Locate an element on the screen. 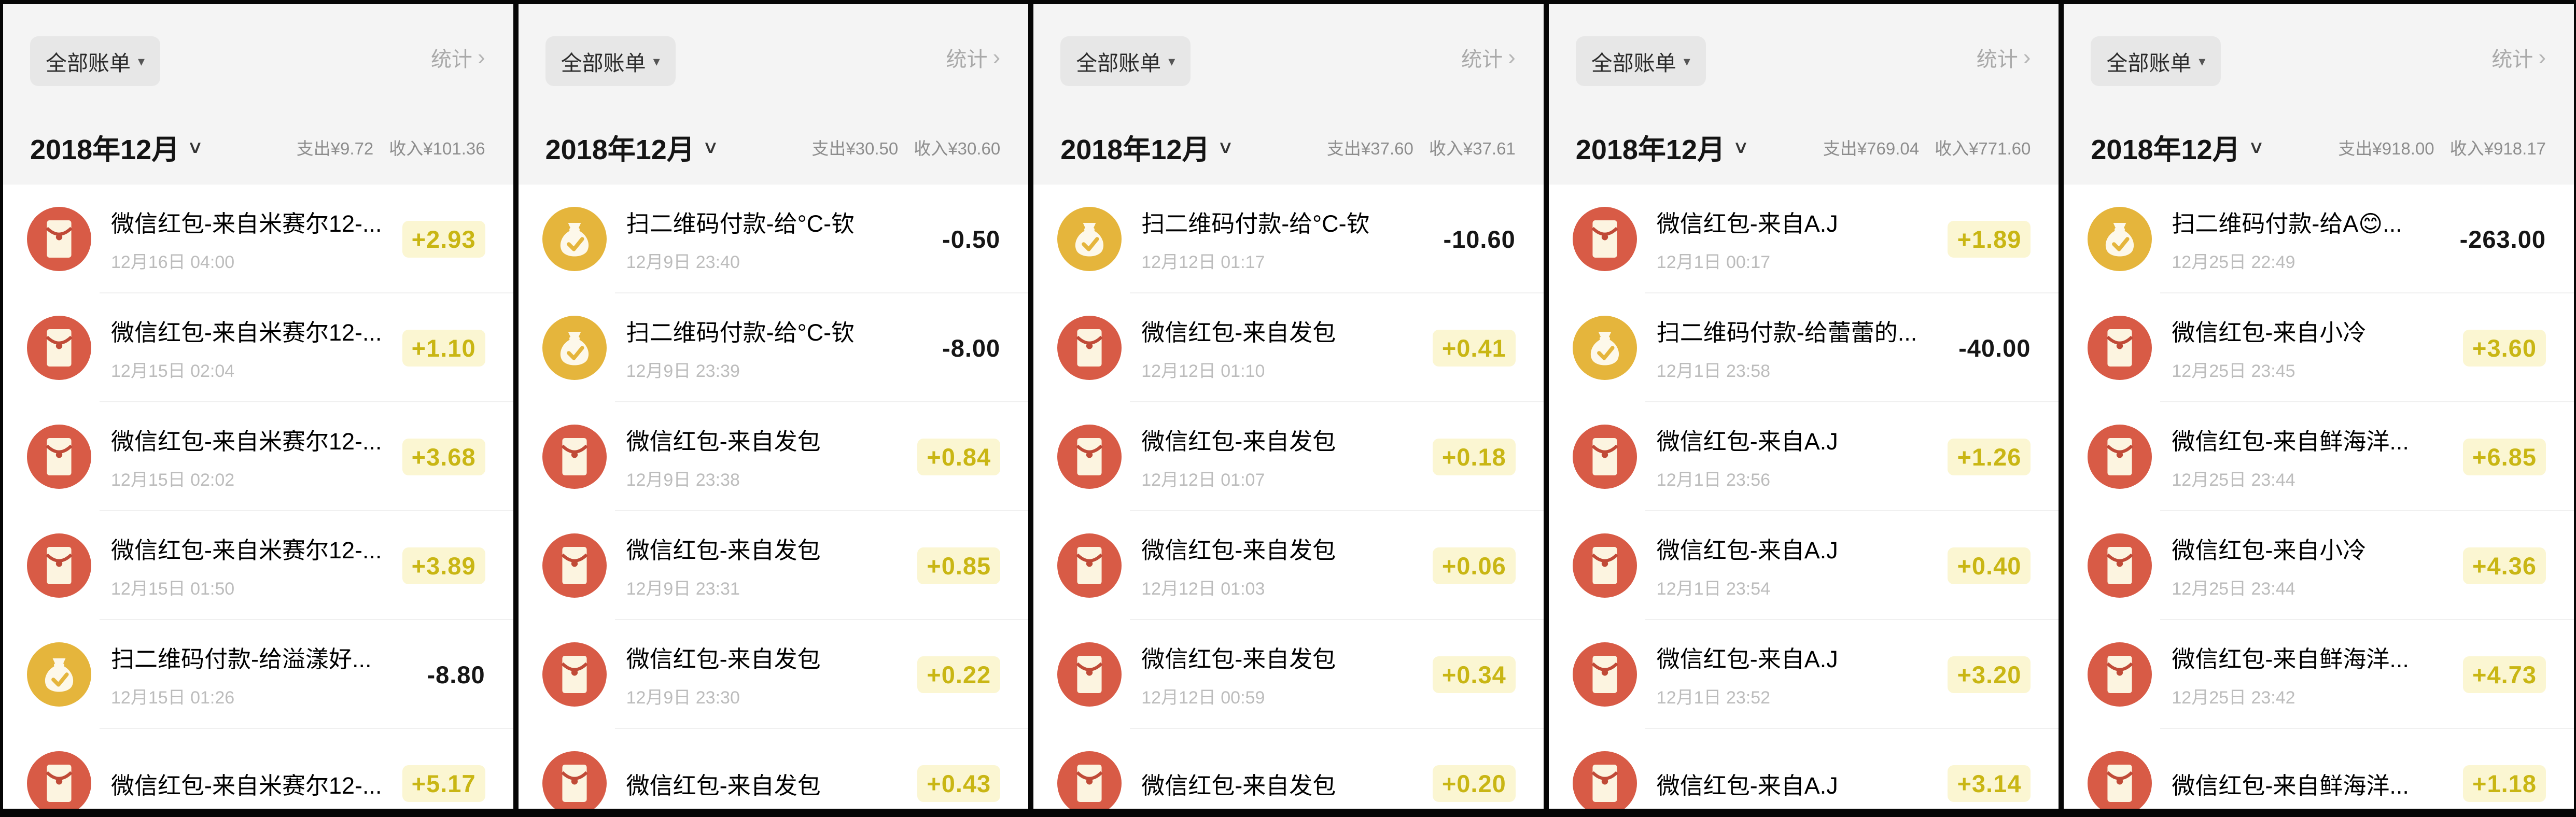 This screenshot has height=817, width=2576. month-row: 2018年12月 ∨ 支出¥918.00 收入¥918.17 is located at coordinates (2318, 146).